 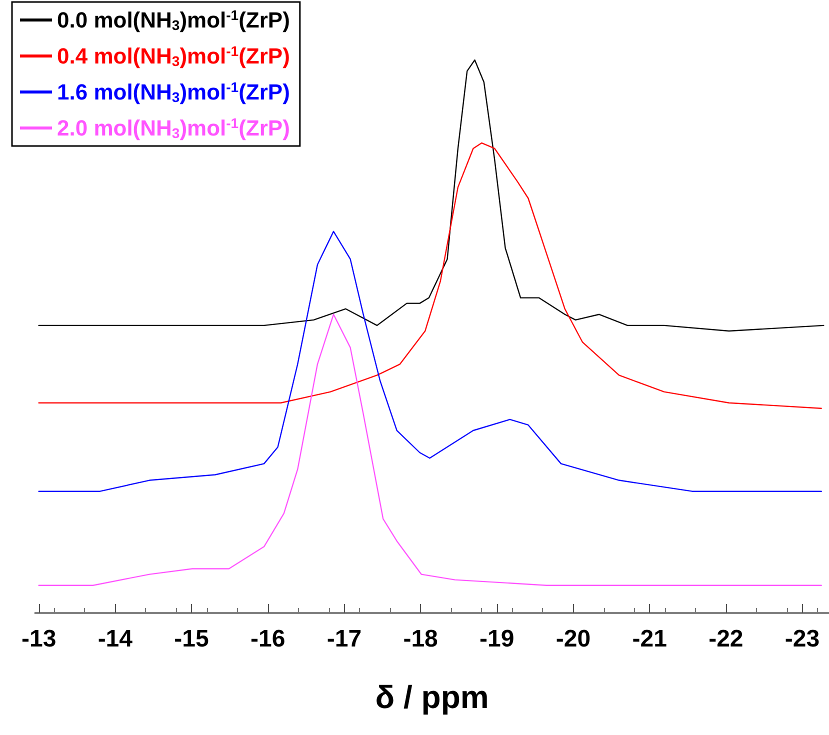 What do you see at coordinates (191, 639) in the screenshot?
I see `x-tick-label: -15` at bounding box center [191, 639].